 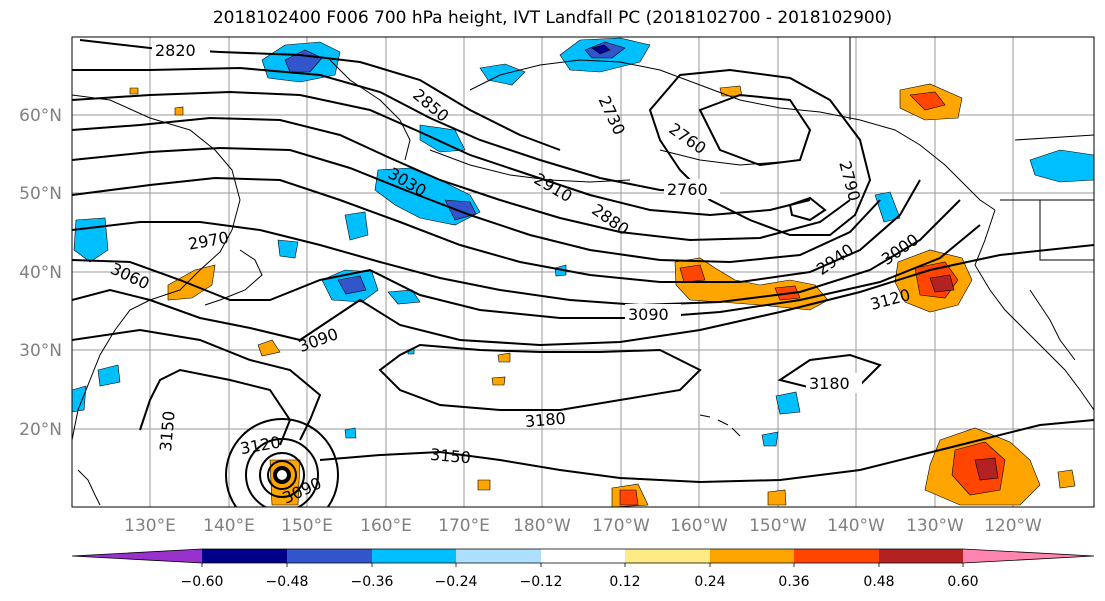 What do you see at coordinates (699, 526) in the screenshot?
I see `lon-label: 160°W` at bounding box center [699, 526].